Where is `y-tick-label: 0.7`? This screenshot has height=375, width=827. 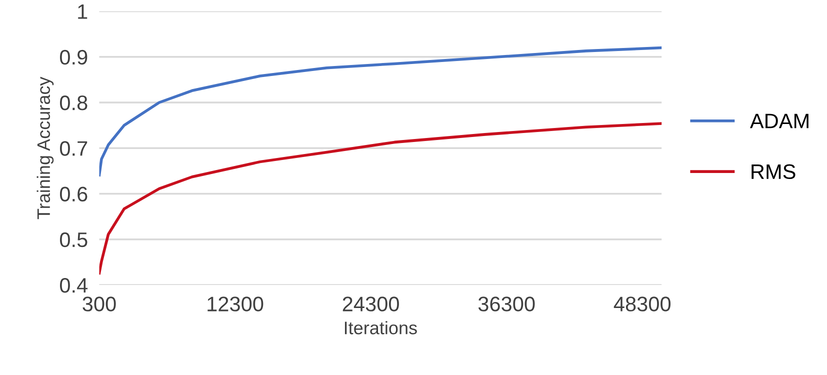
y-tick-label: 0.7 is located at coordinates (74, 148).